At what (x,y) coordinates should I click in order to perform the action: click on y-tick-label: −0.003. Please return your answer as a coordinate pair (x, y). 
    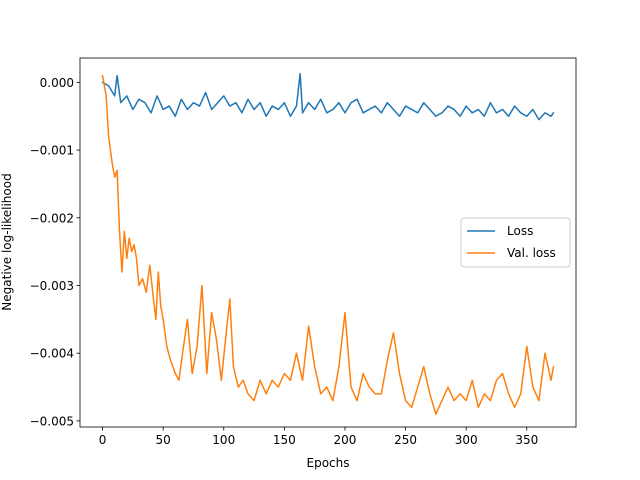
    Looking at the image, I should click on (52, 286).